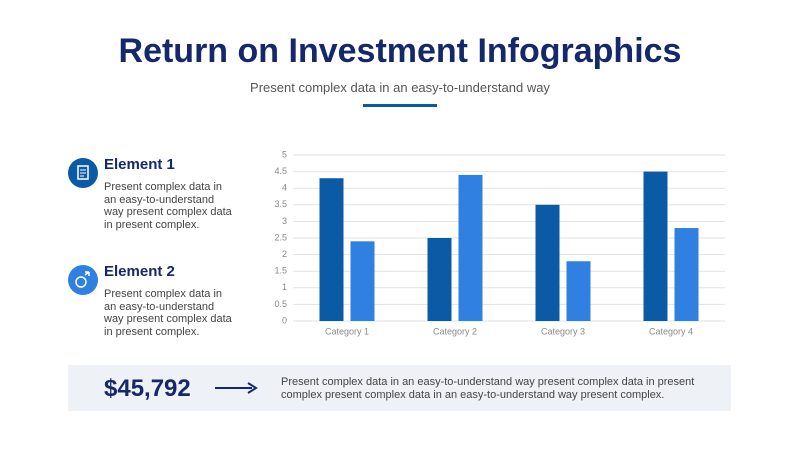  Describe the element at coordinates (671, 331) in the screenshot. I see `x-tick-label: Category 4` at that location.